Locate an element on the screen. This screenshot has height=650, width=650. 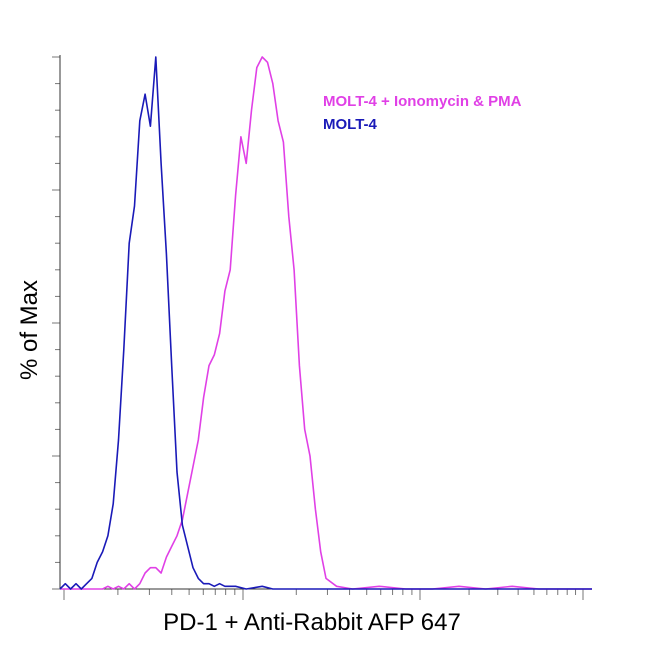
y-axis-title: % of Max is located at coordinates (29, 330).